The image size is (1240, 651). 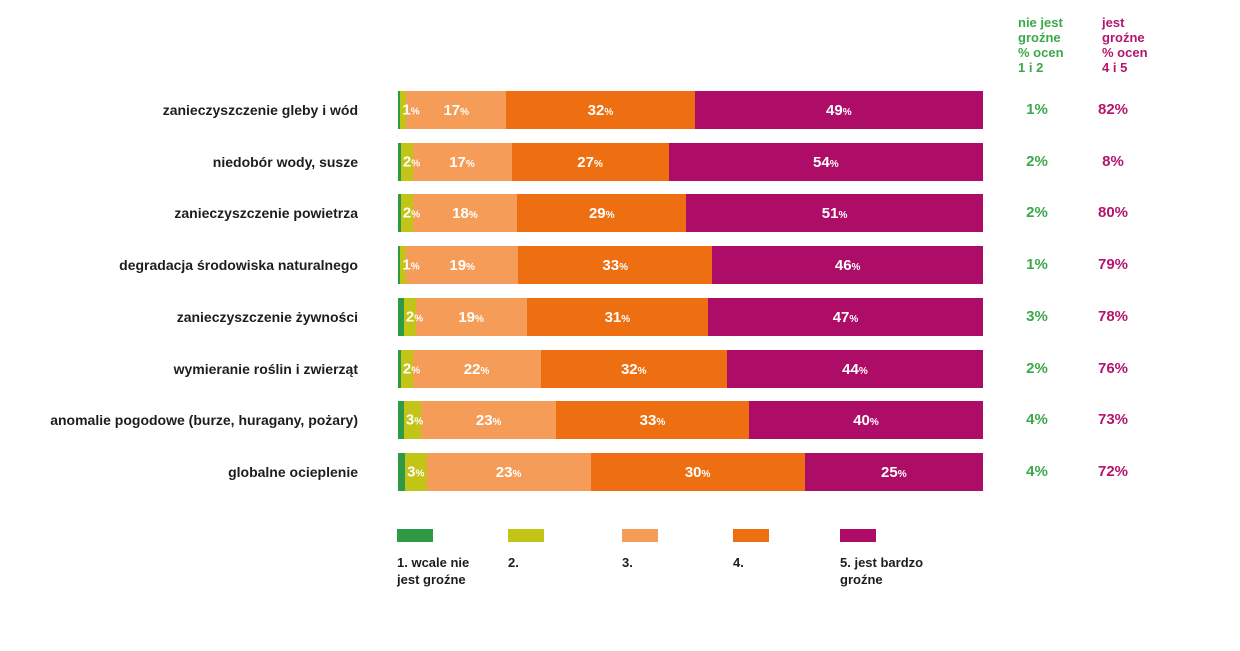 What do you see at coordinates (238, 265) in the screenshot?
I see `category-label: degradacja środowiska naturalnego` at bounding box center [238, 265].